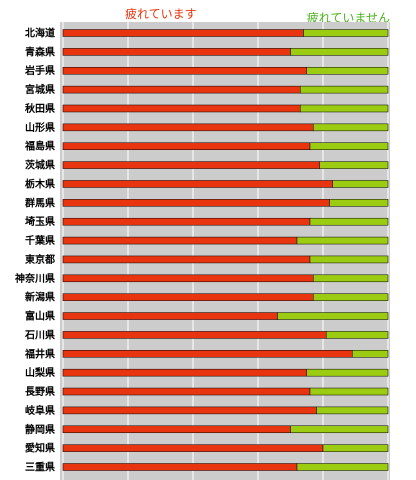 The width and height of the screenshot is (416, 480). What do you see at coordinates (40, 448) in the screenshot?
I see `category-label: 愛知県` at bounding box center [40, 448].